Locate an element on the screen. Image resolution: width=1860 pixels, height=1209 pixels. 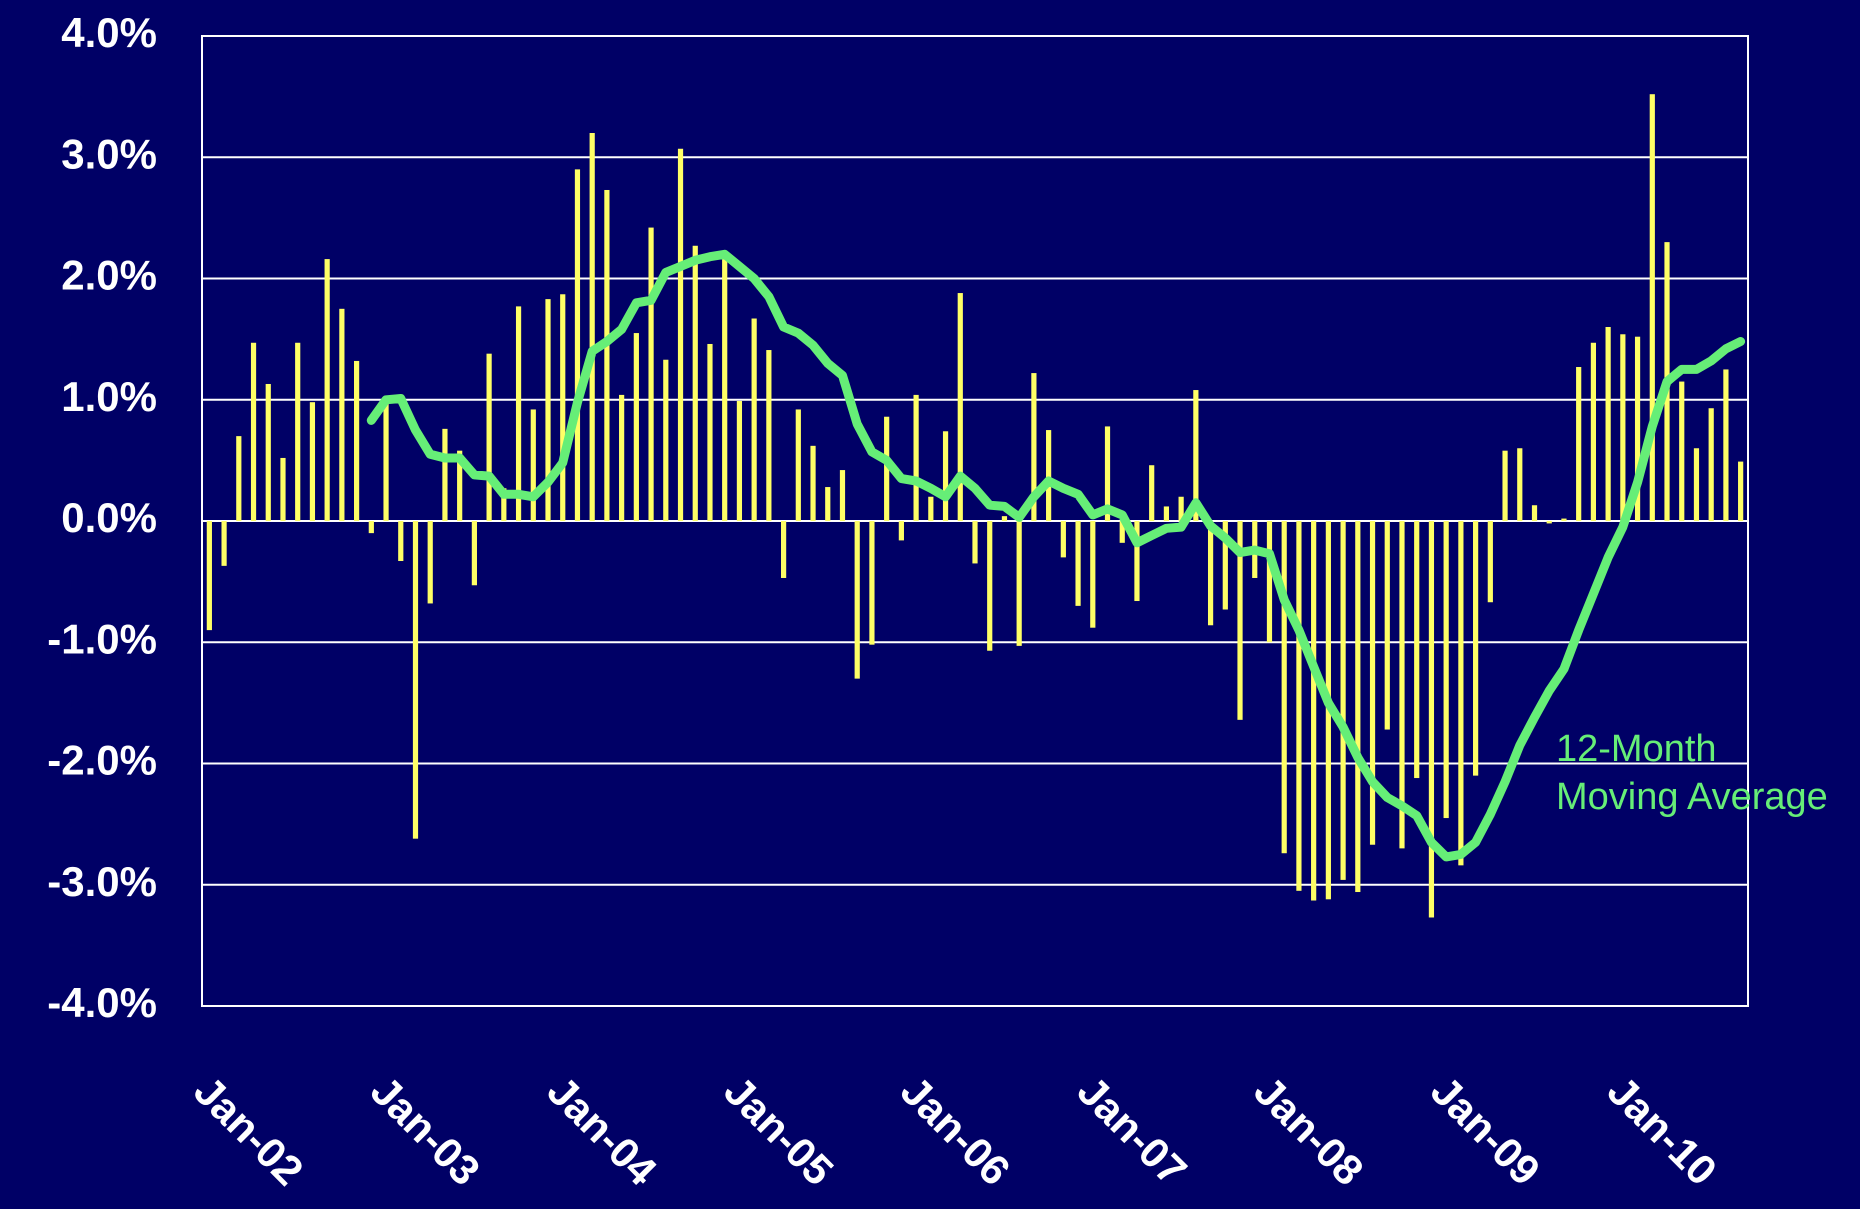
y-tick-label: -4.0% is located at coordinates (102, 1002).